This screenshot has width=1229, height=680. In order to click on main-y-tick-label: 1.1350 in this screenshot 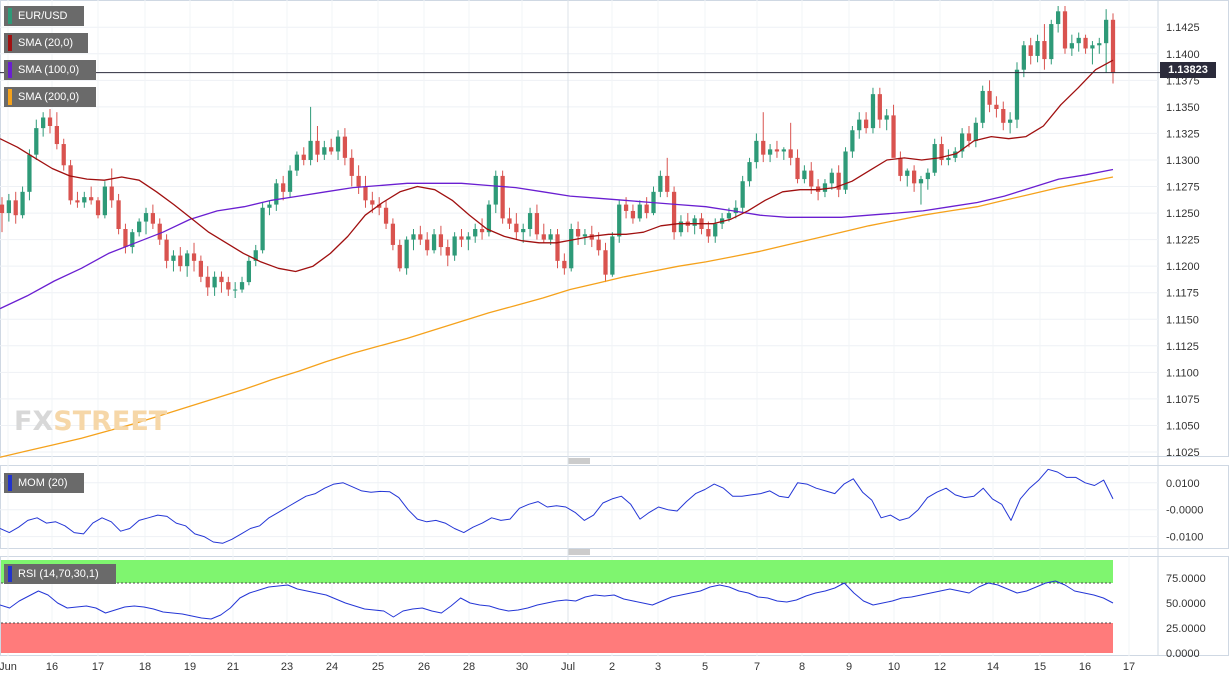, I will do `click(1183, 108)`.